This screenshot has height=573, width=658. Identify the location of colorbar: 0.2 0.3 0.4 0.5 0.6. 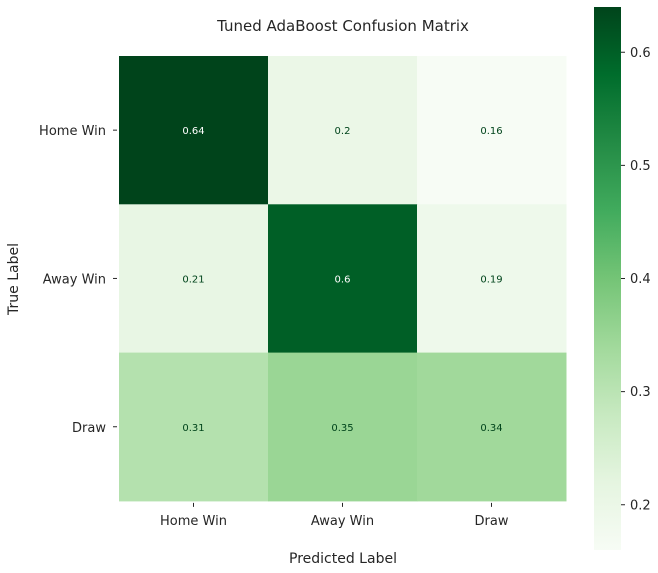
(622, 278).